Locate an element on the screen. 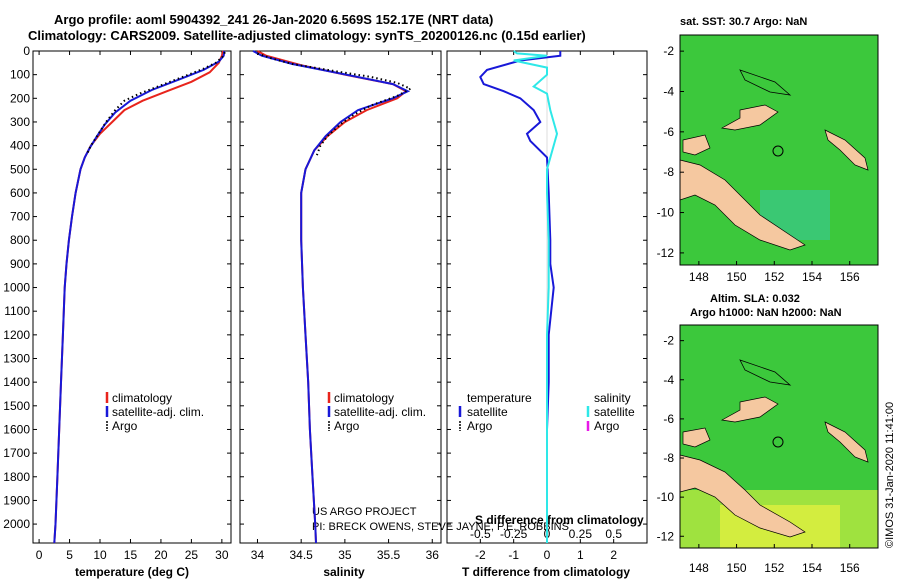 This screenshot has height=580, width=900. sla-lat-tick-label: -8 is located at coordinates (668, 458).